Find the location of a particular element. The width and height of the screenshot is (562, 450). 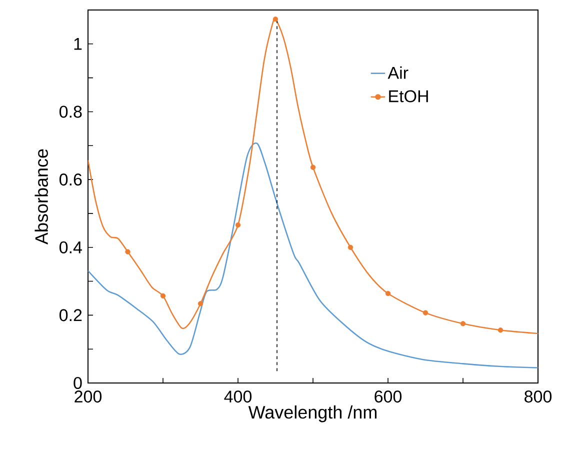

x-tick-label: 800 is located at coordinates (538, 396).